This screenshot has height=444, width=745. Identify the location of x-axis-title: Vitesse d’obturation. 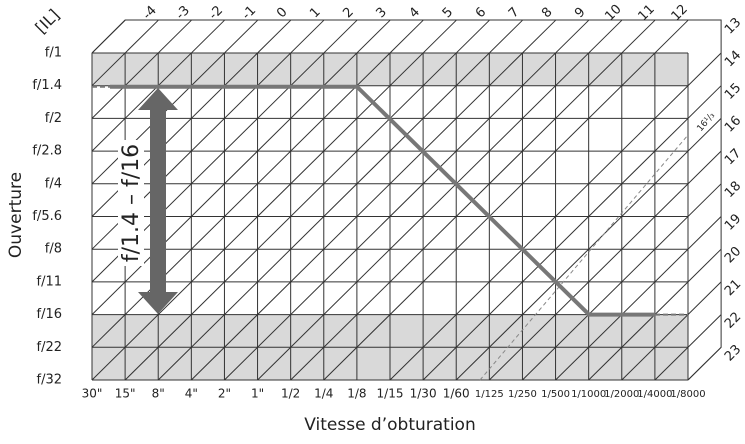
(389, 425).